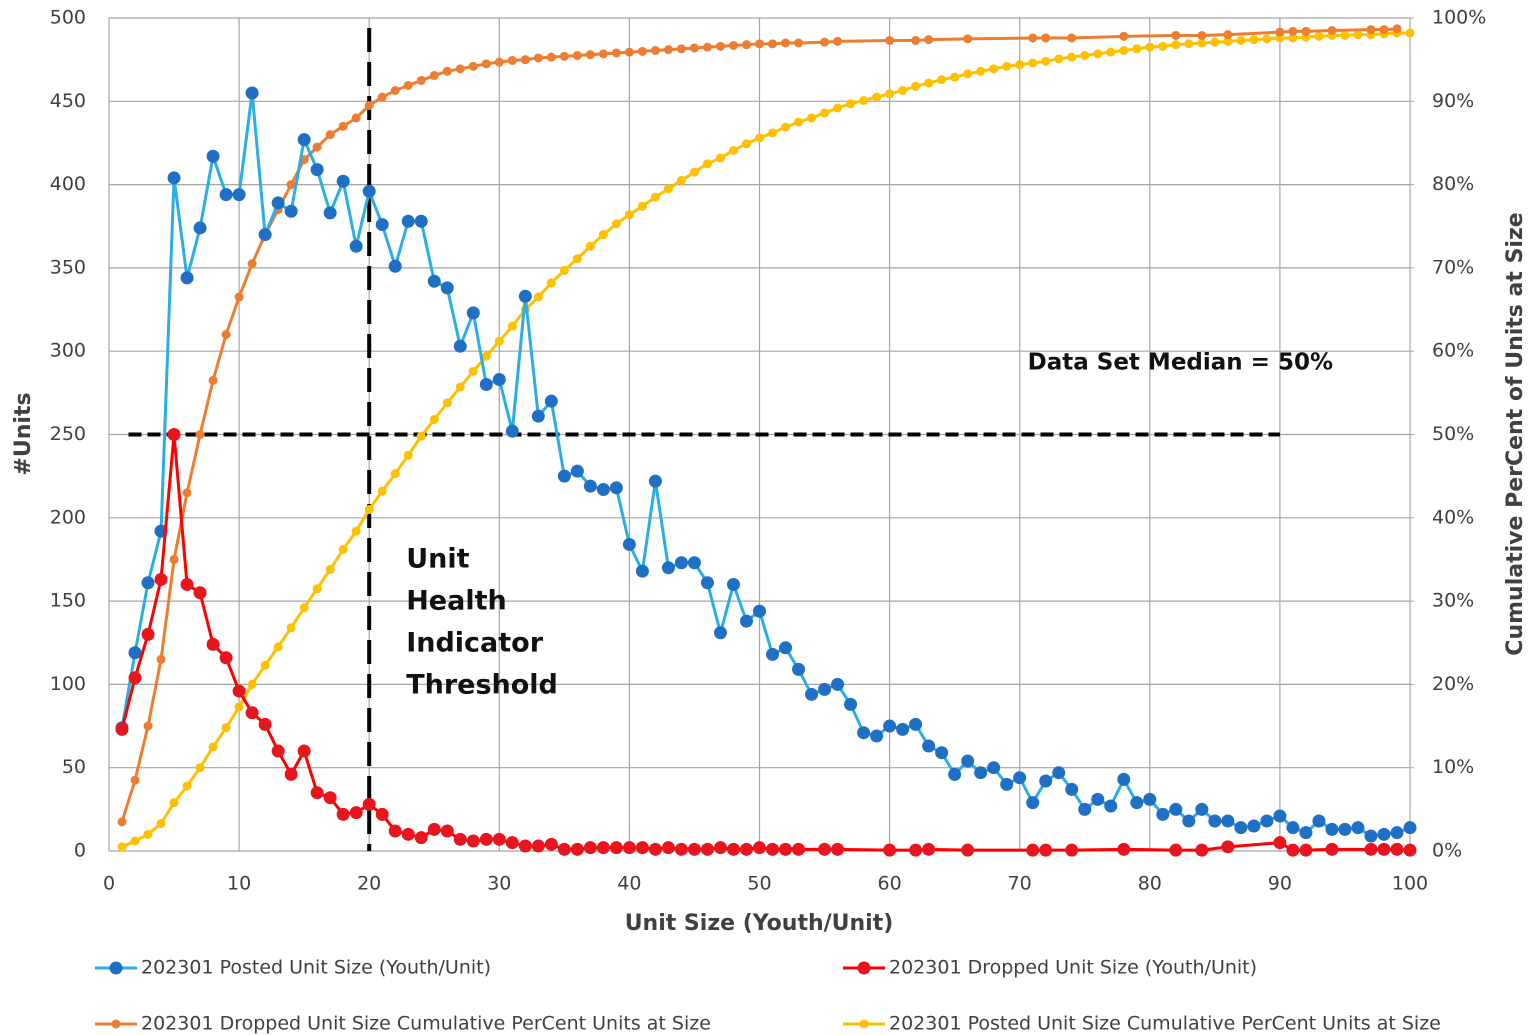 This screenshot has width=1535, height=1035. What do you see at coordinates (1453, 184) in the screenshot?
I see `y2-tick-label: 80%` at bounding box center [1453, 184].